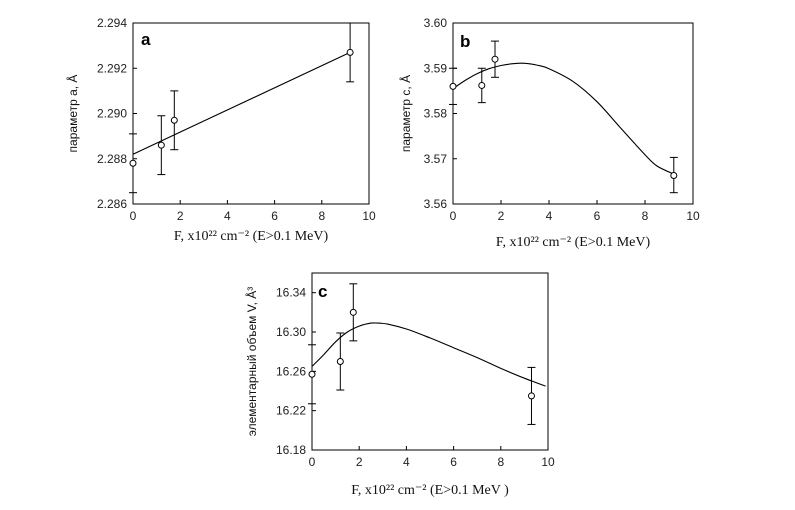 This screenshot has height=510, width=795. What do you see at coordinates (291, 293) in the screenshot?
I see `y-tick-label: 16.34` at bounding box center [291, 293].